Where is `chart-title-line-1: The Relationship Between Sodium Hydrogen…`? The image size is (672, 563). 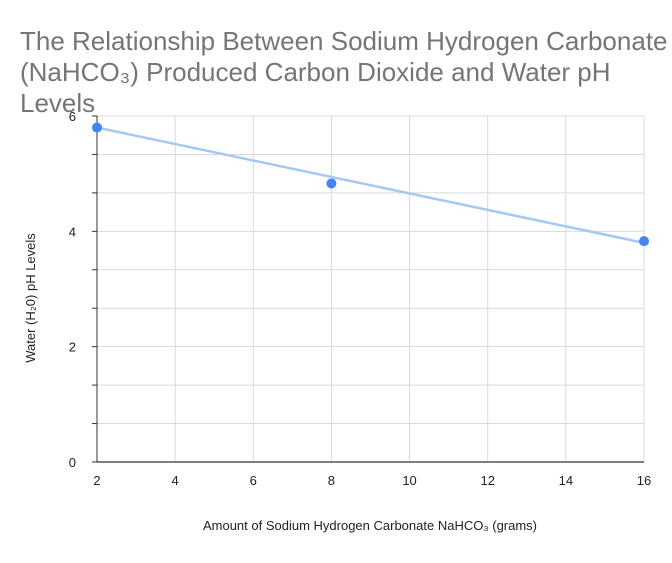
chart-title-line-1: The Relationship Between Sodium Hydrogen… is located at coordinates (344, 41).